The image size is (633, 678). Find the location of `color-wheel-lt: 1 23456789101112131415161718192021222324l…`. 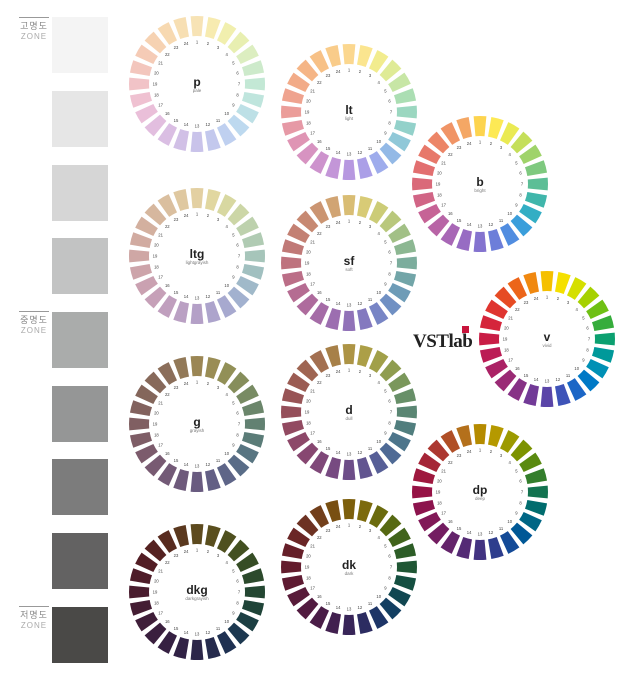

color-wheel-lt: 1 23456789101112131415161718192021222324l… is located at coordinates (349, 111).